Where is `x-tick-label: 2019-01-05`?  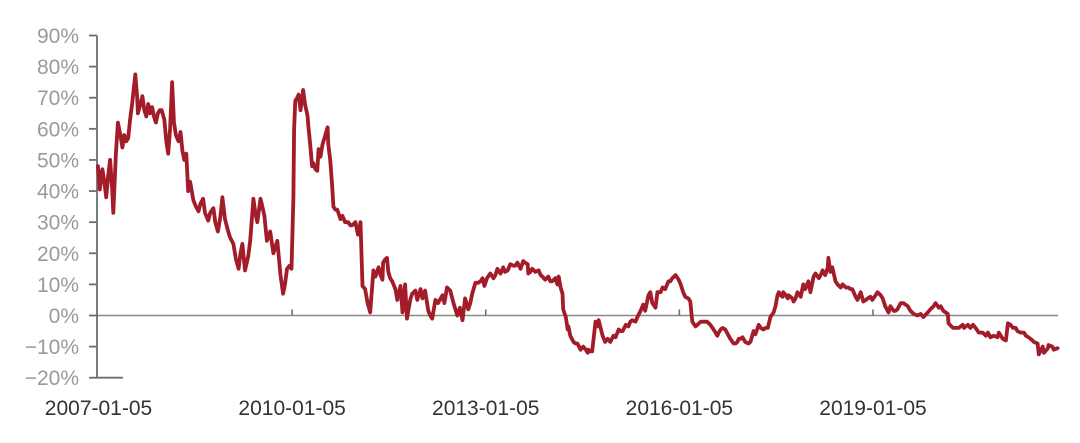 x-tick-label: 2019-01-05 is located at coordinates (872, 408).